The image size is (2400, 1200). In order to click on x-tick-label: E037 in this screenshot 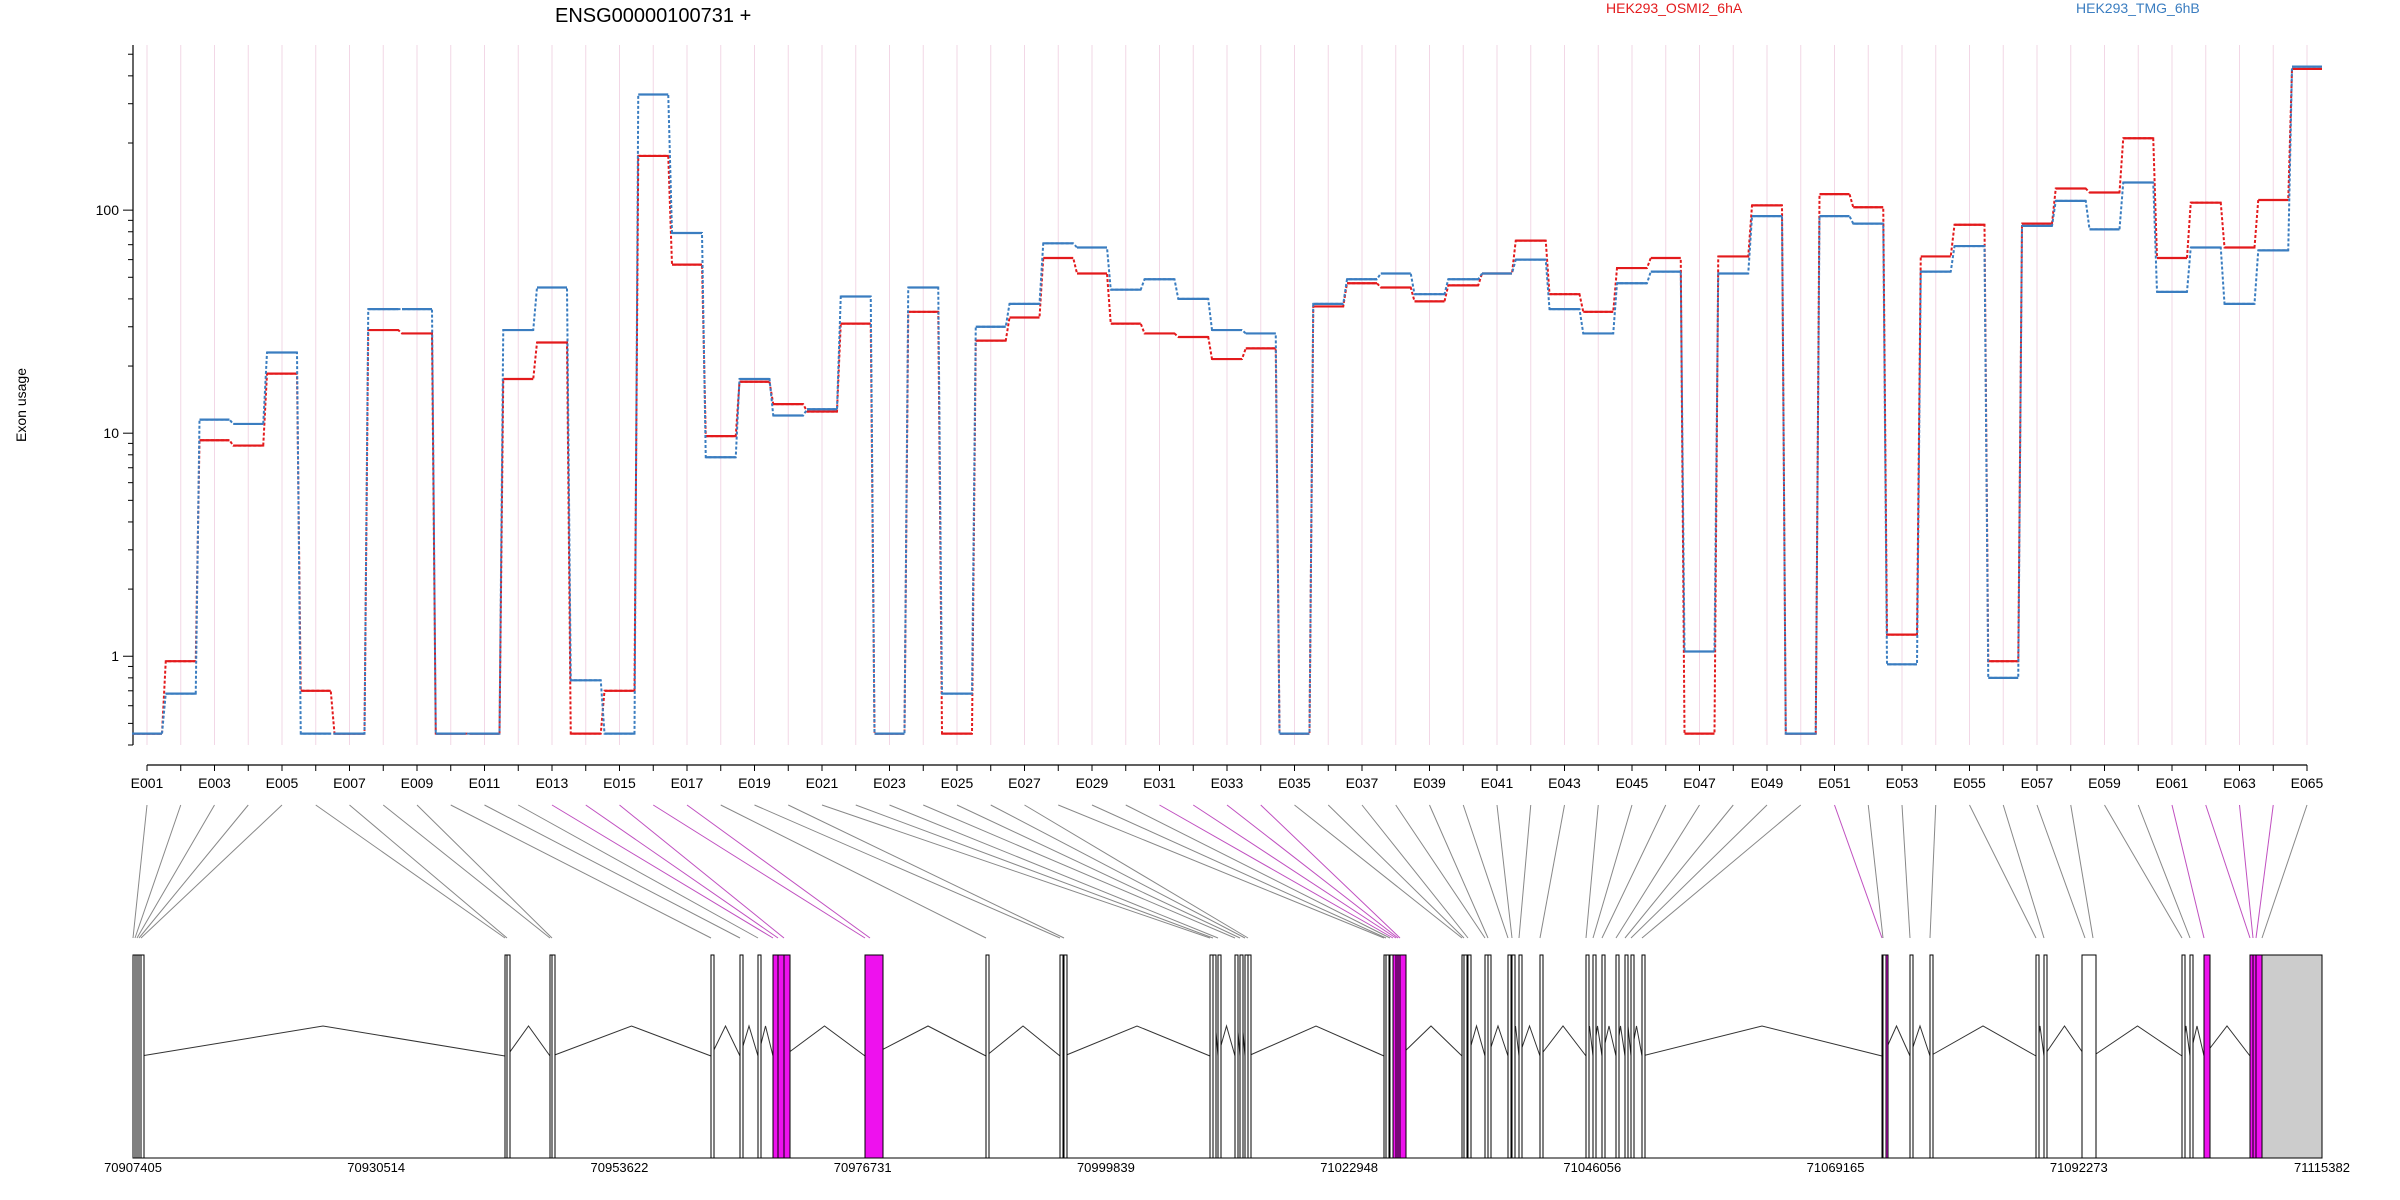, I will do `click(1362, 783)`.